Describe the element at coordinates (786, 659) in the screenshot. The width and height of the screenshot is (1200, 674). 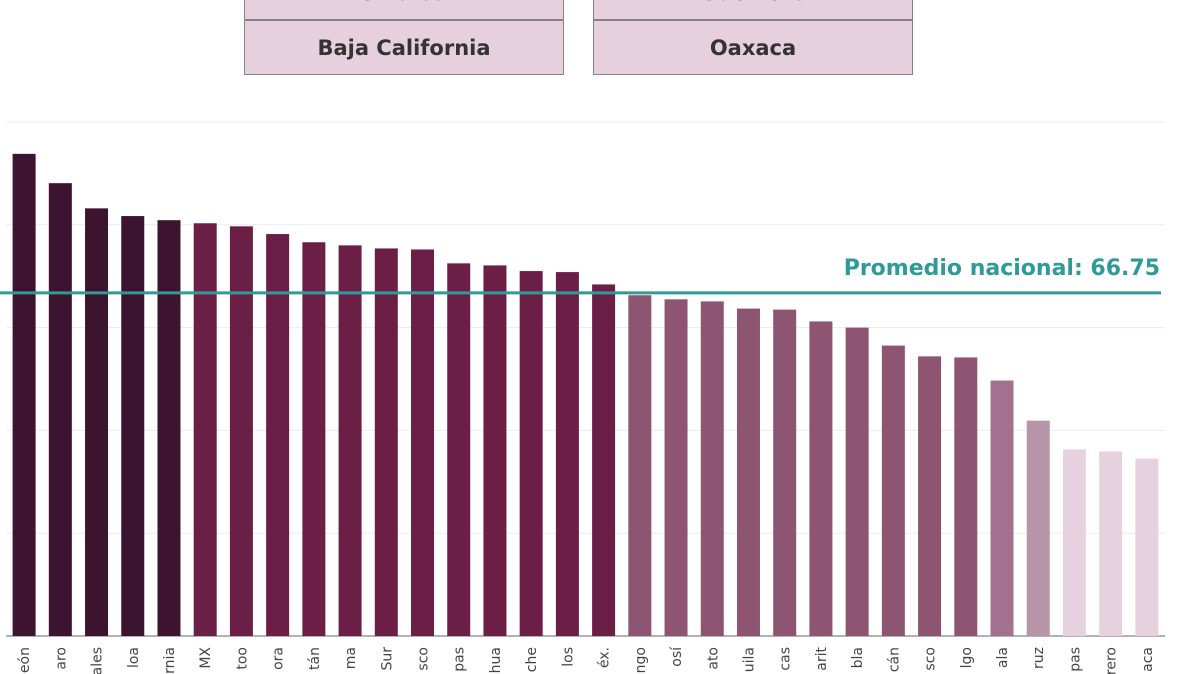
I see `x-tick-label: cas` at that location.